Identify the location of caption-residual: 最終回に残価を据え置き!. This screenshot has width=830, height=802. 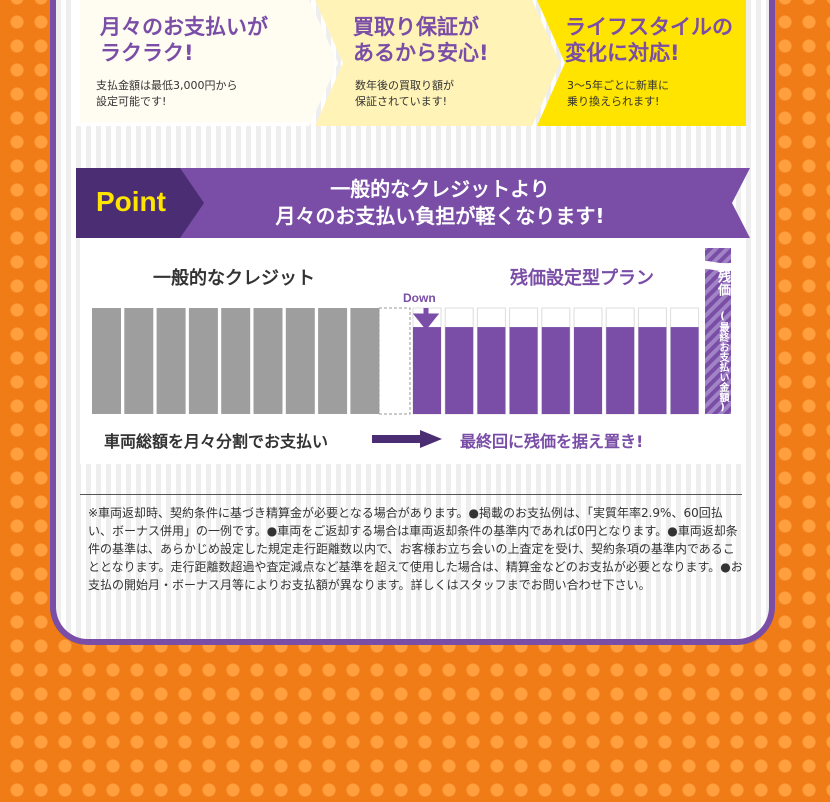
(552, 441).